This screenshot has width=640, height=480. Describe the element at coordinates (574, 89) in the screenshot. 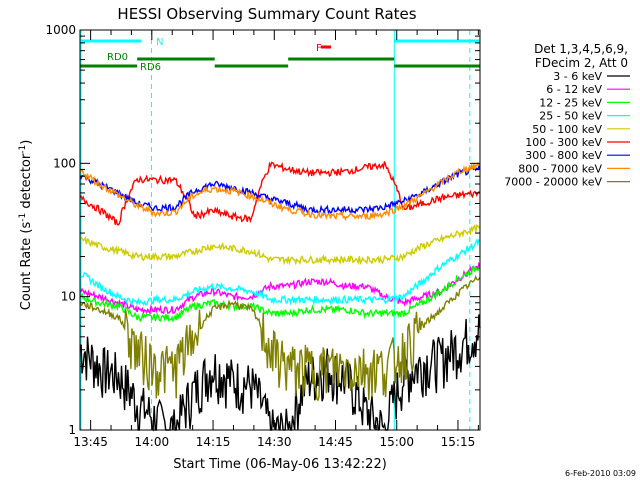

I see `legend-label-1: 6 - 12 keV` at that location.